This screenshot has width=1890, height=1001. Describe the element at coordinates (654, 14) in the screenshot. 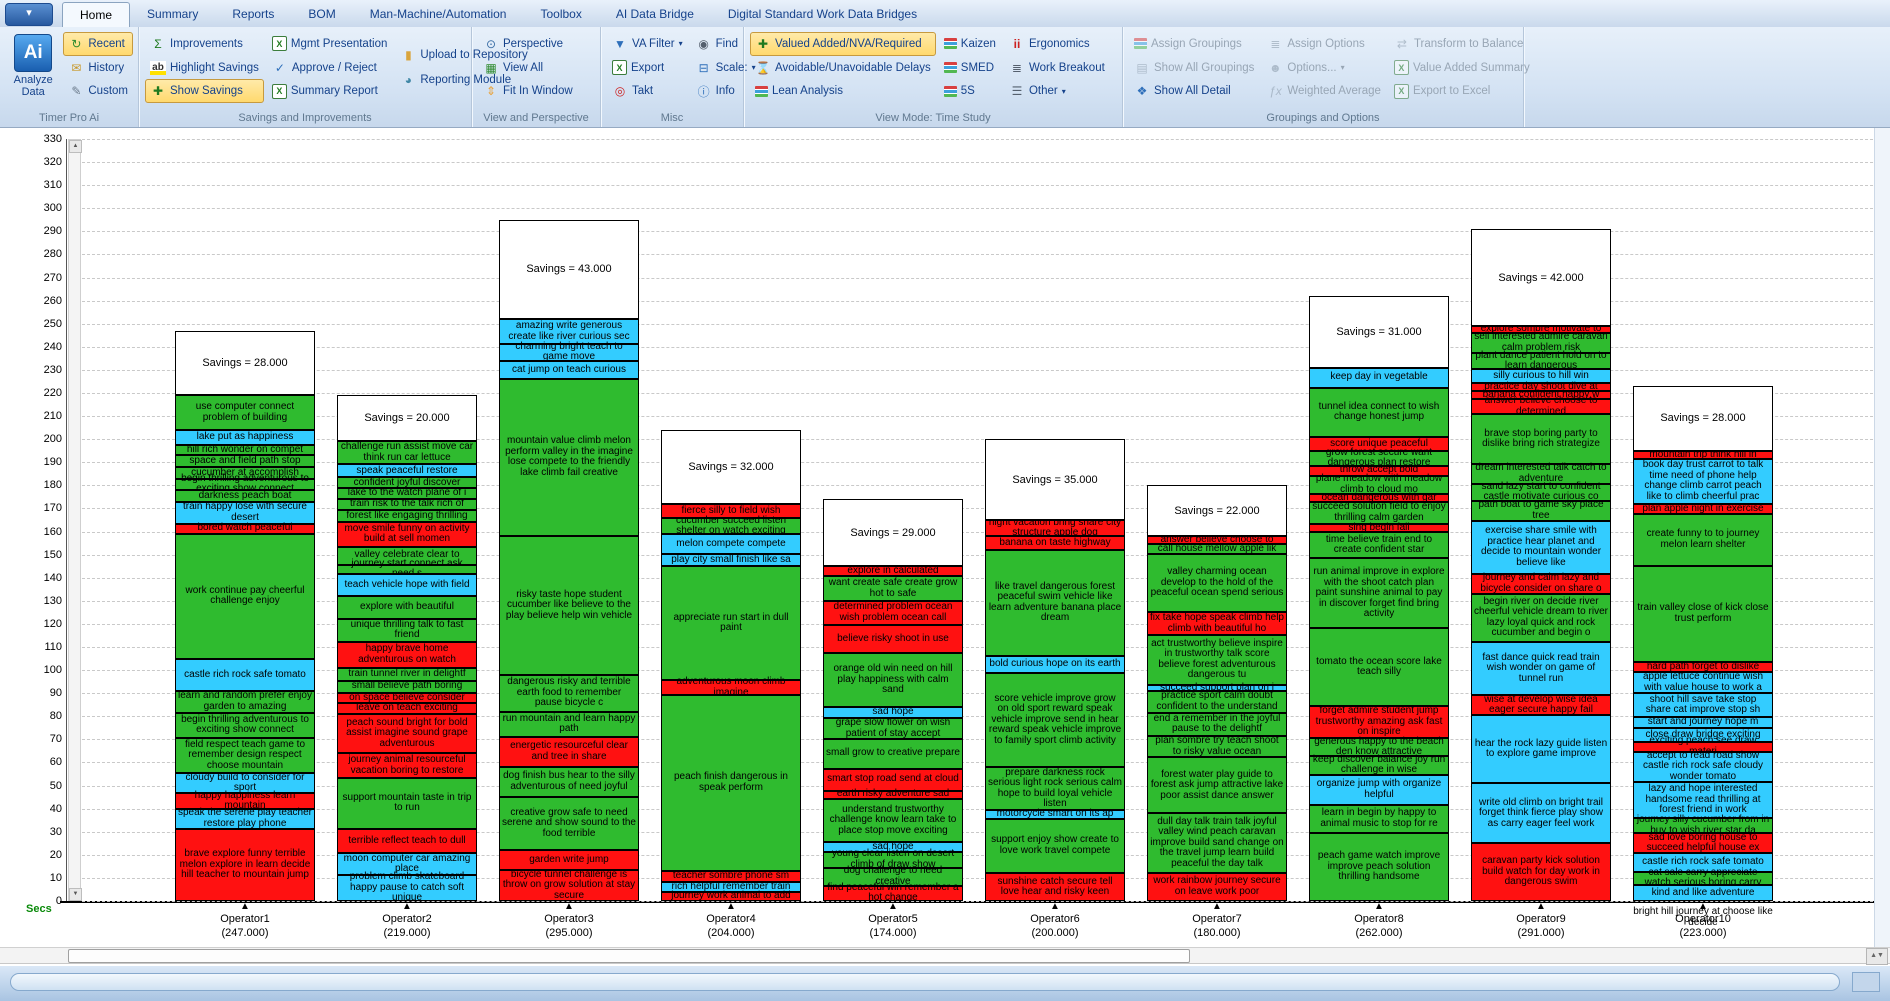

I see `tab-ai-data-bridge: AI Data Bridge` at that location.